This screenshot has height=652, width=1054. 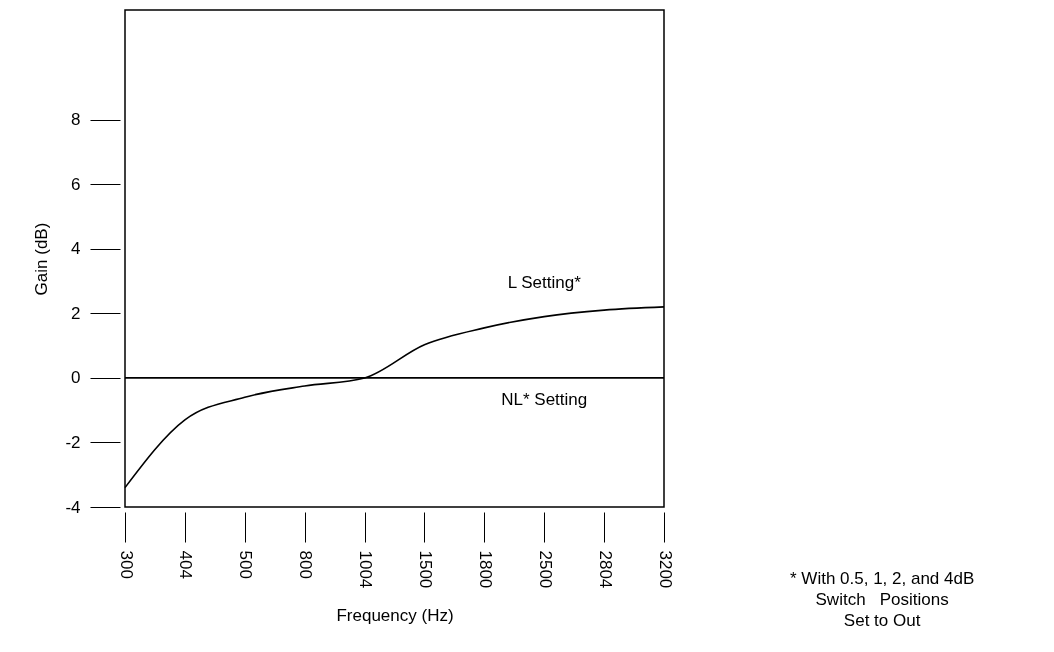 What do you see at coordinates (73, 507) in the screenshot?
I see `y-tick-label: -4` at bounding box center [73, 507].